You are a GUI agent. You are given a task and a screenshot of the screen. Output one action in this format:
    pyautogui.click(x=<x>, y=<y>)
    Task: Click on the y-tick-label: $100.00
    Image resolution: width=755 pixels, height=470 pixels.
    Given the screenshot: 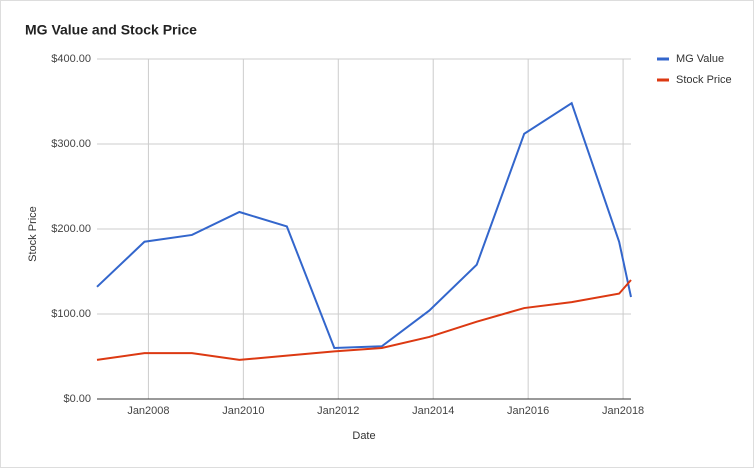 What is the action you would take?
    pyautogui.click(x=71, y=314)
    